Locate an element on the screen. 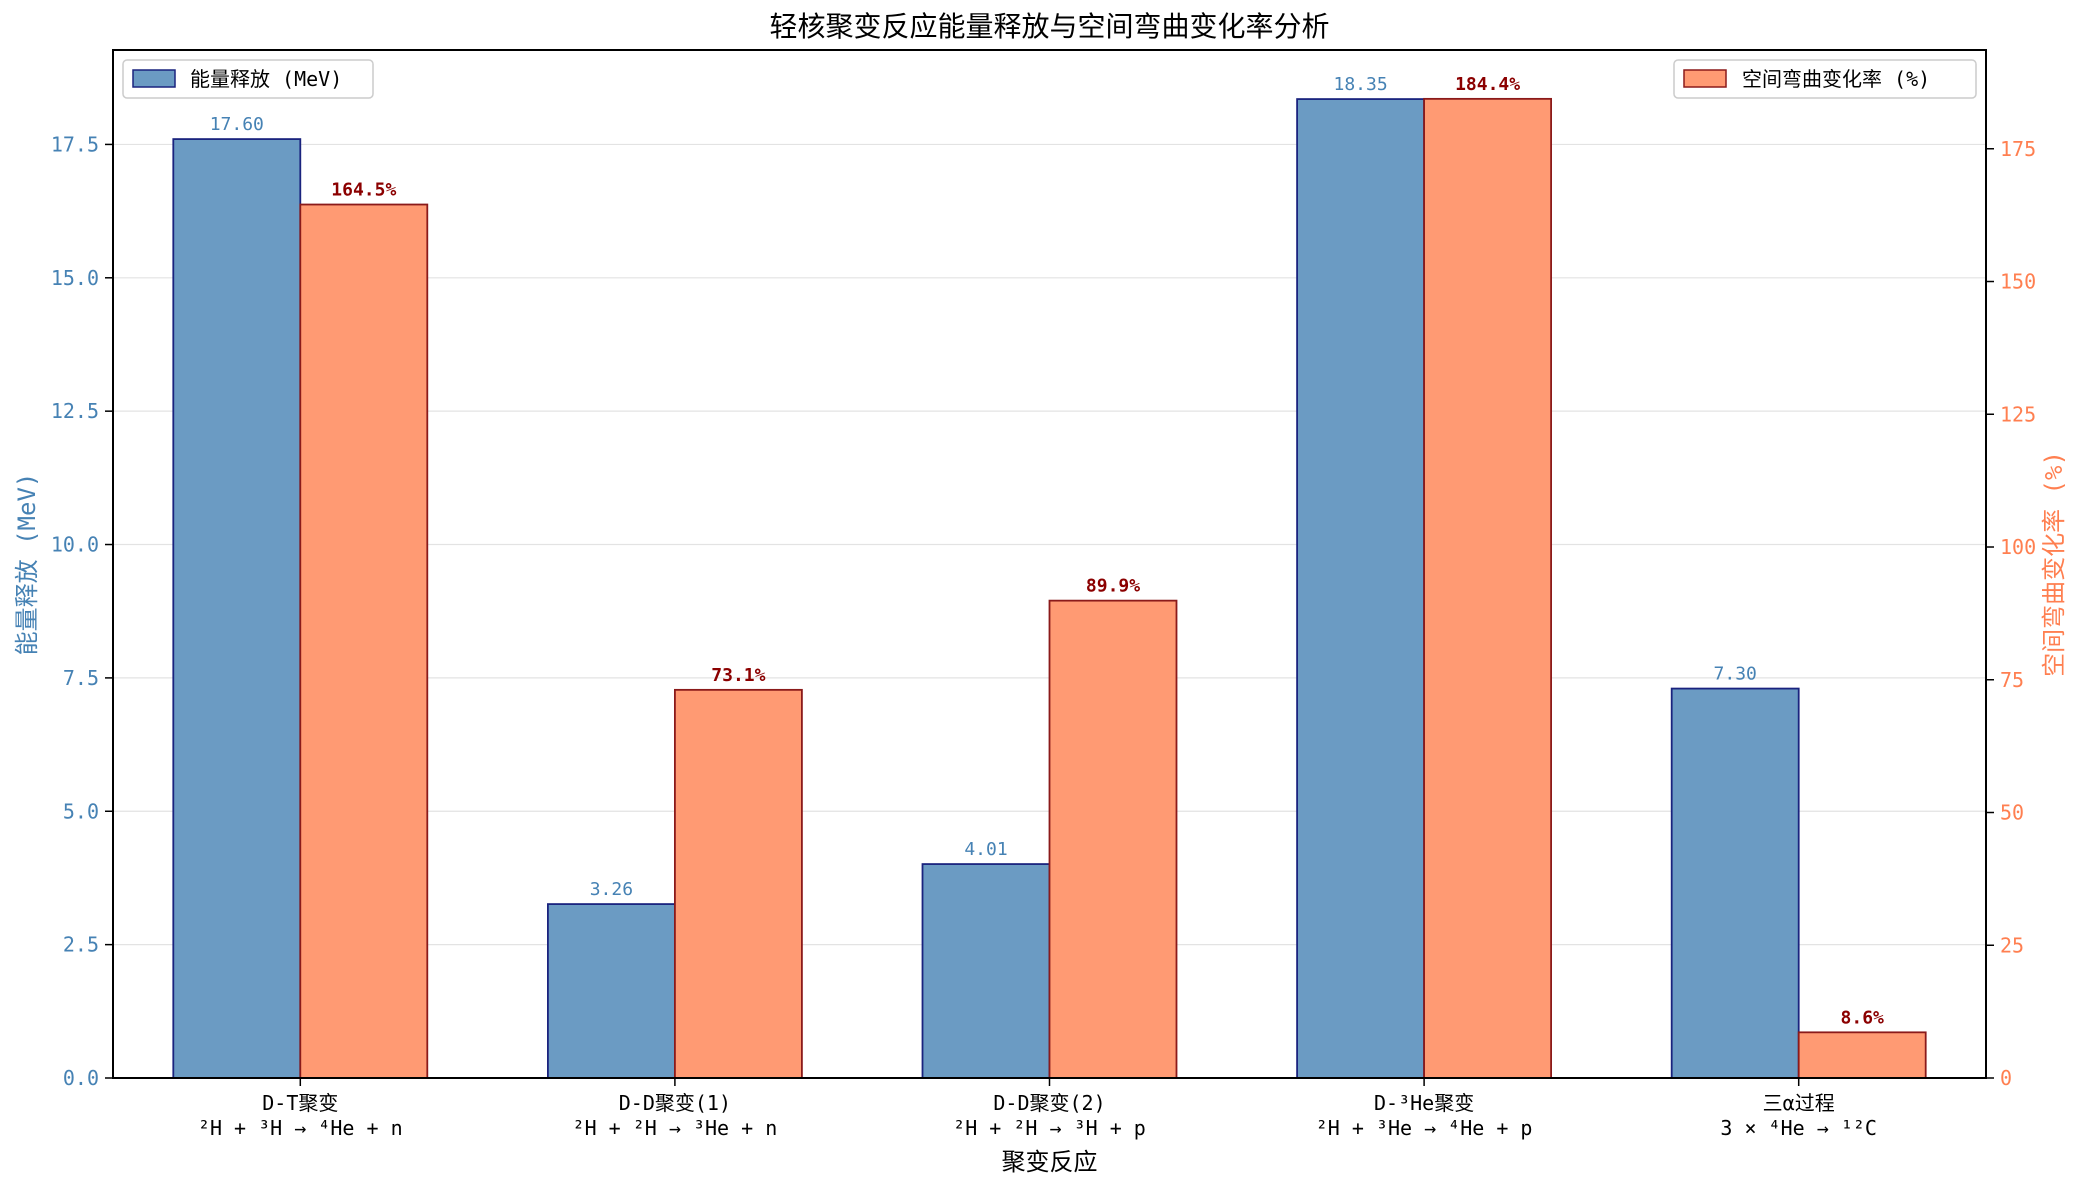 Image resolution: width=2083 pixels, height=1185 pixels. x-category-equation: 3 × ⁴He → ¹²C is located at coordinates (1798, 1128).